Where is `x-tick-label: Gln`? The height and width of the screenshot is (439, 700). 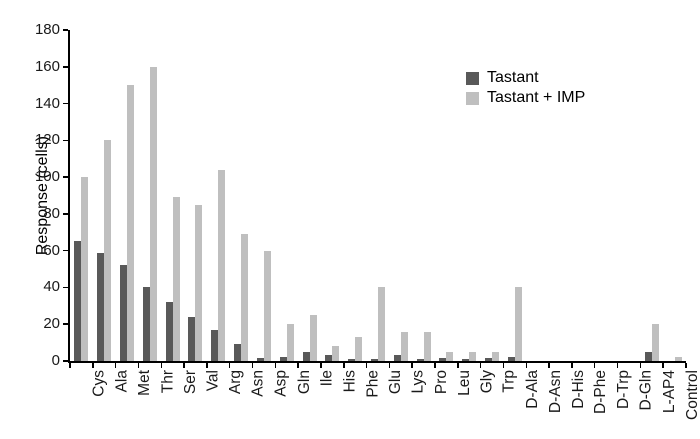 x-tick-label: Gln is located at coordinates (304, 382).